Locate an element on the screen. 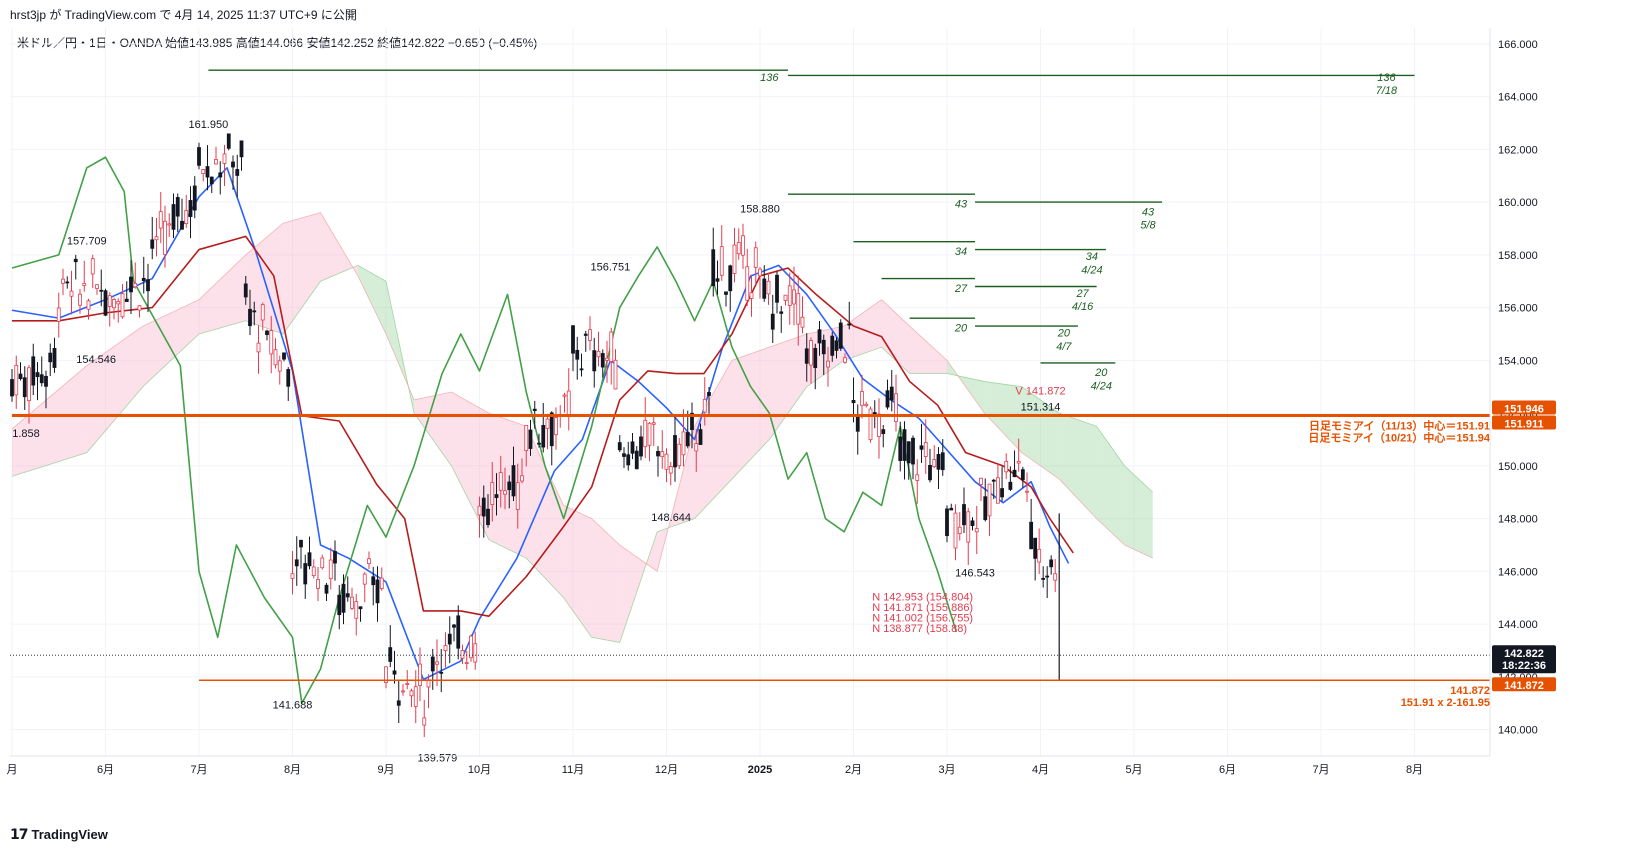  price-badge-text: 141.872 is located at coordinates (1524, 686).